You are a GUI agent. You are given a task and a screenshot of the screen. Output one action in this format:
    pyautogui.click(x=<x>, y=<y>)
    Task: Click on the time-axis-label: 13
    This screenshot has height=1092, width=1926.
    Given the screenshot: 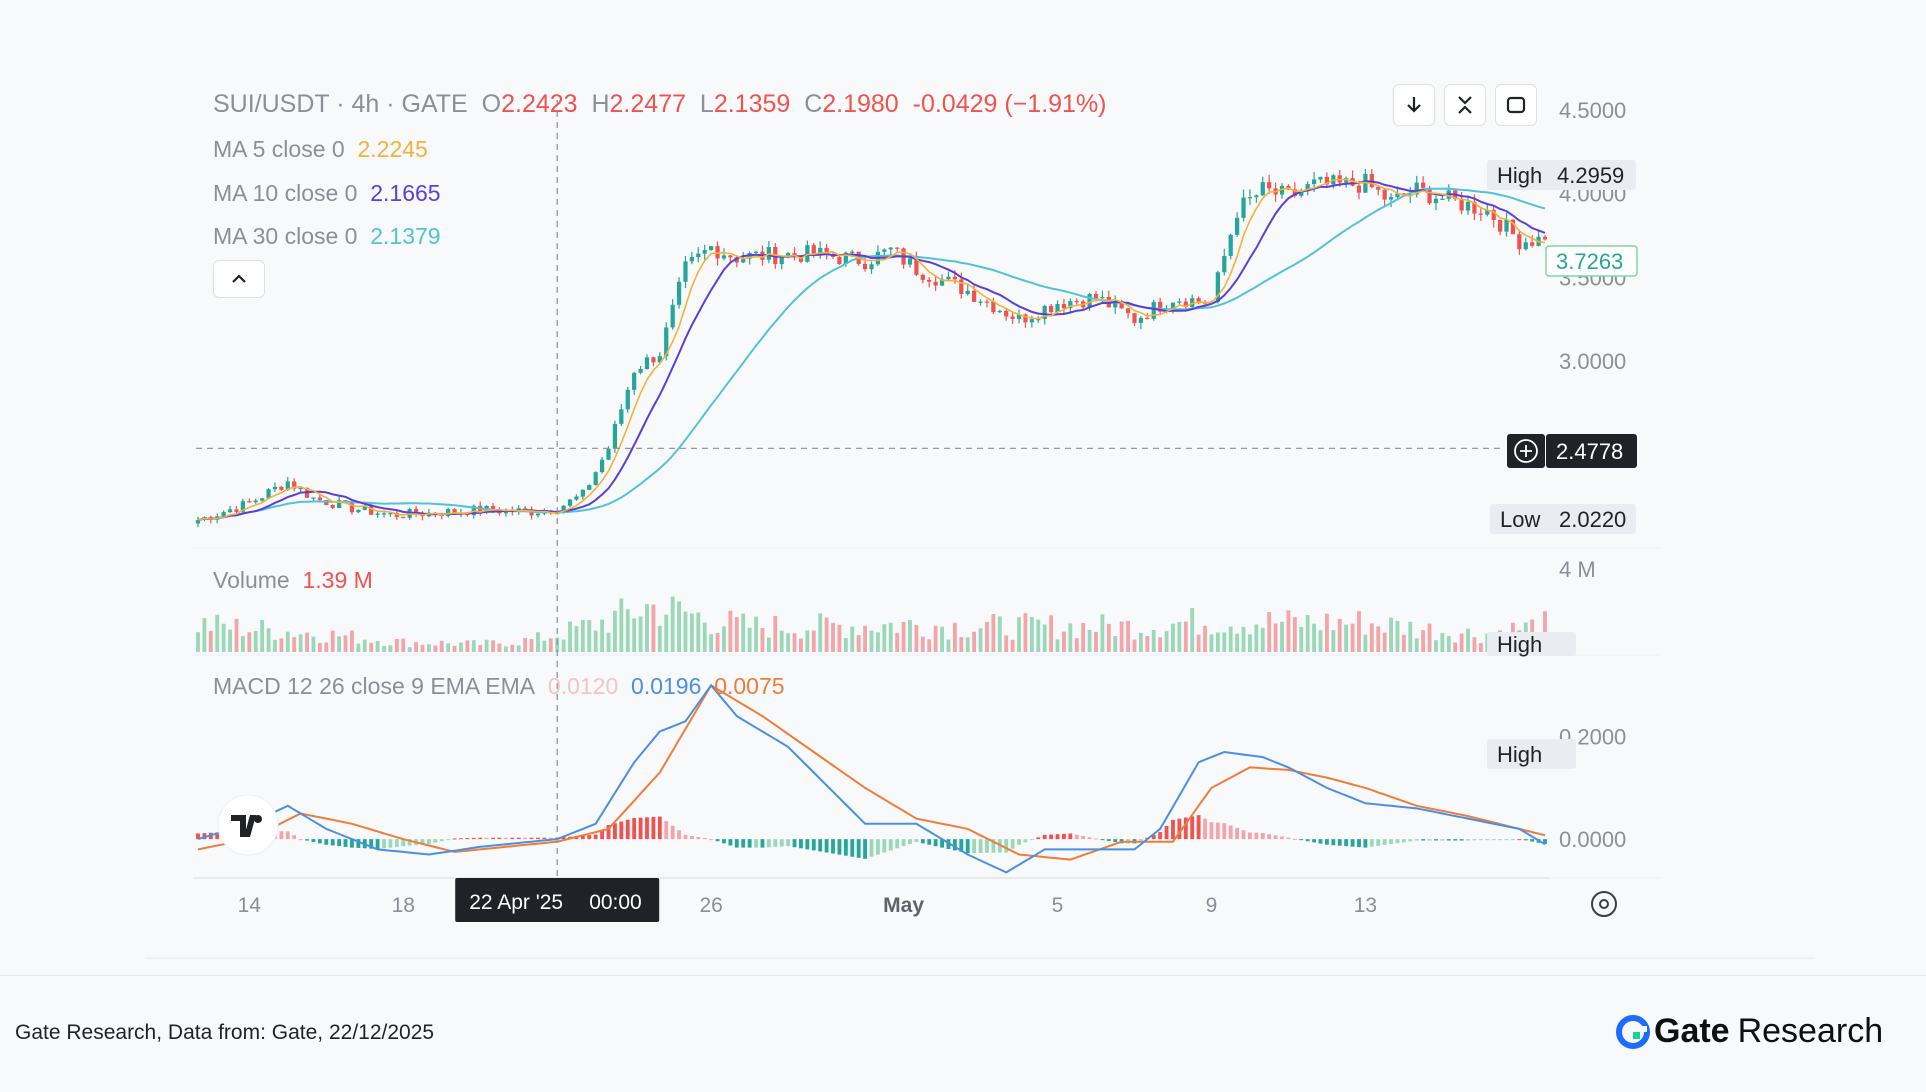 What is the action you would take?
    pyautogui.click(x=1365, y=905)
    